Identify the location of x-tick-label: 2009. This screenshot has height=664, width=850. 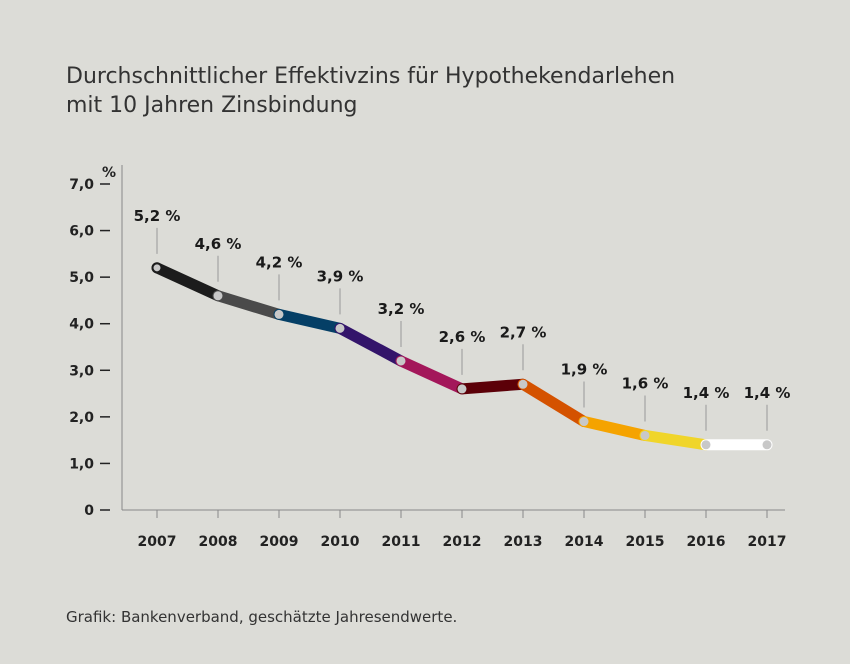
(279, 542).